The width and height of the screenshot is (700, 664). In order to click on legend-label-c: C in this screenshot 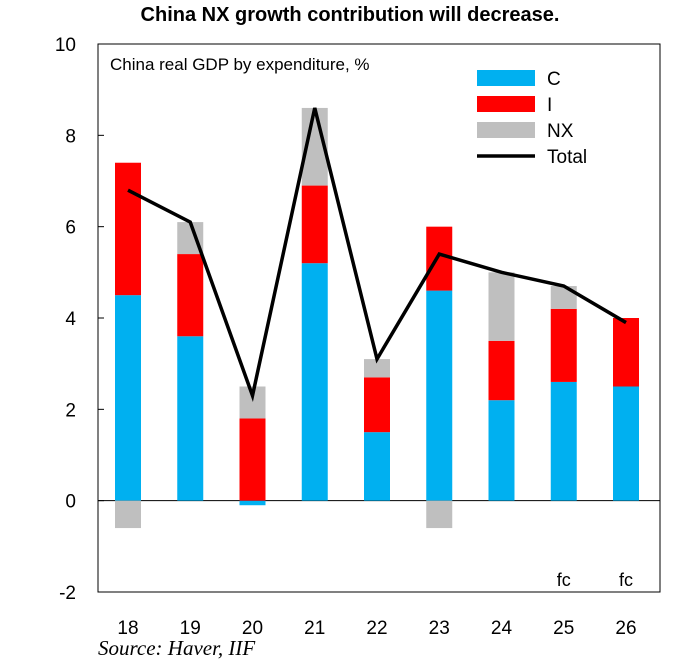, I will do `click(554, 79)`.